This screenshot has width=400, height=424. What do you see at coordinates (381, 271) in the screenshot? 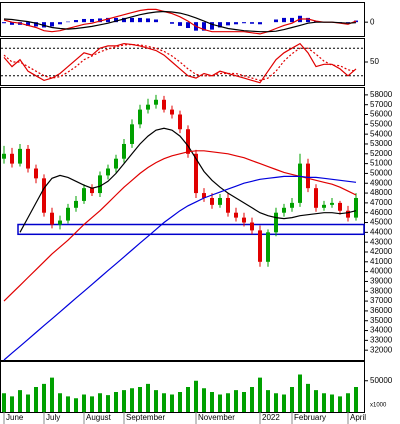
I see `y-tick-label: 40000` at bounding box center [381, 271].